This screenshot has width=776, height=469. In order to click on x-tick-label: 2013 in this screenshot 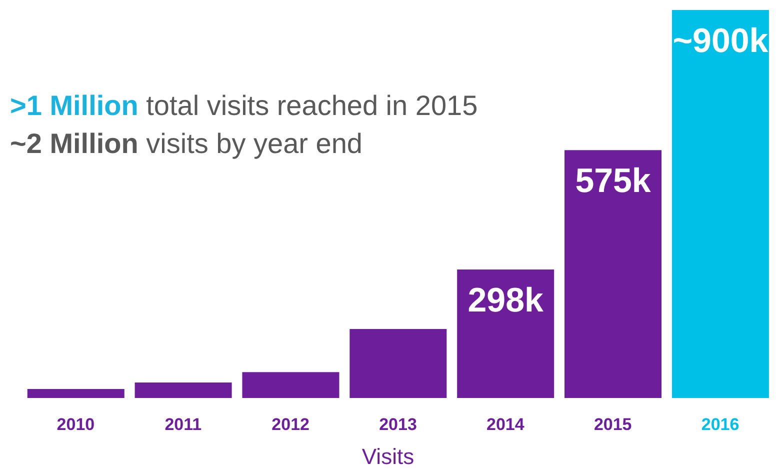, I will do `click(398, 424)`.